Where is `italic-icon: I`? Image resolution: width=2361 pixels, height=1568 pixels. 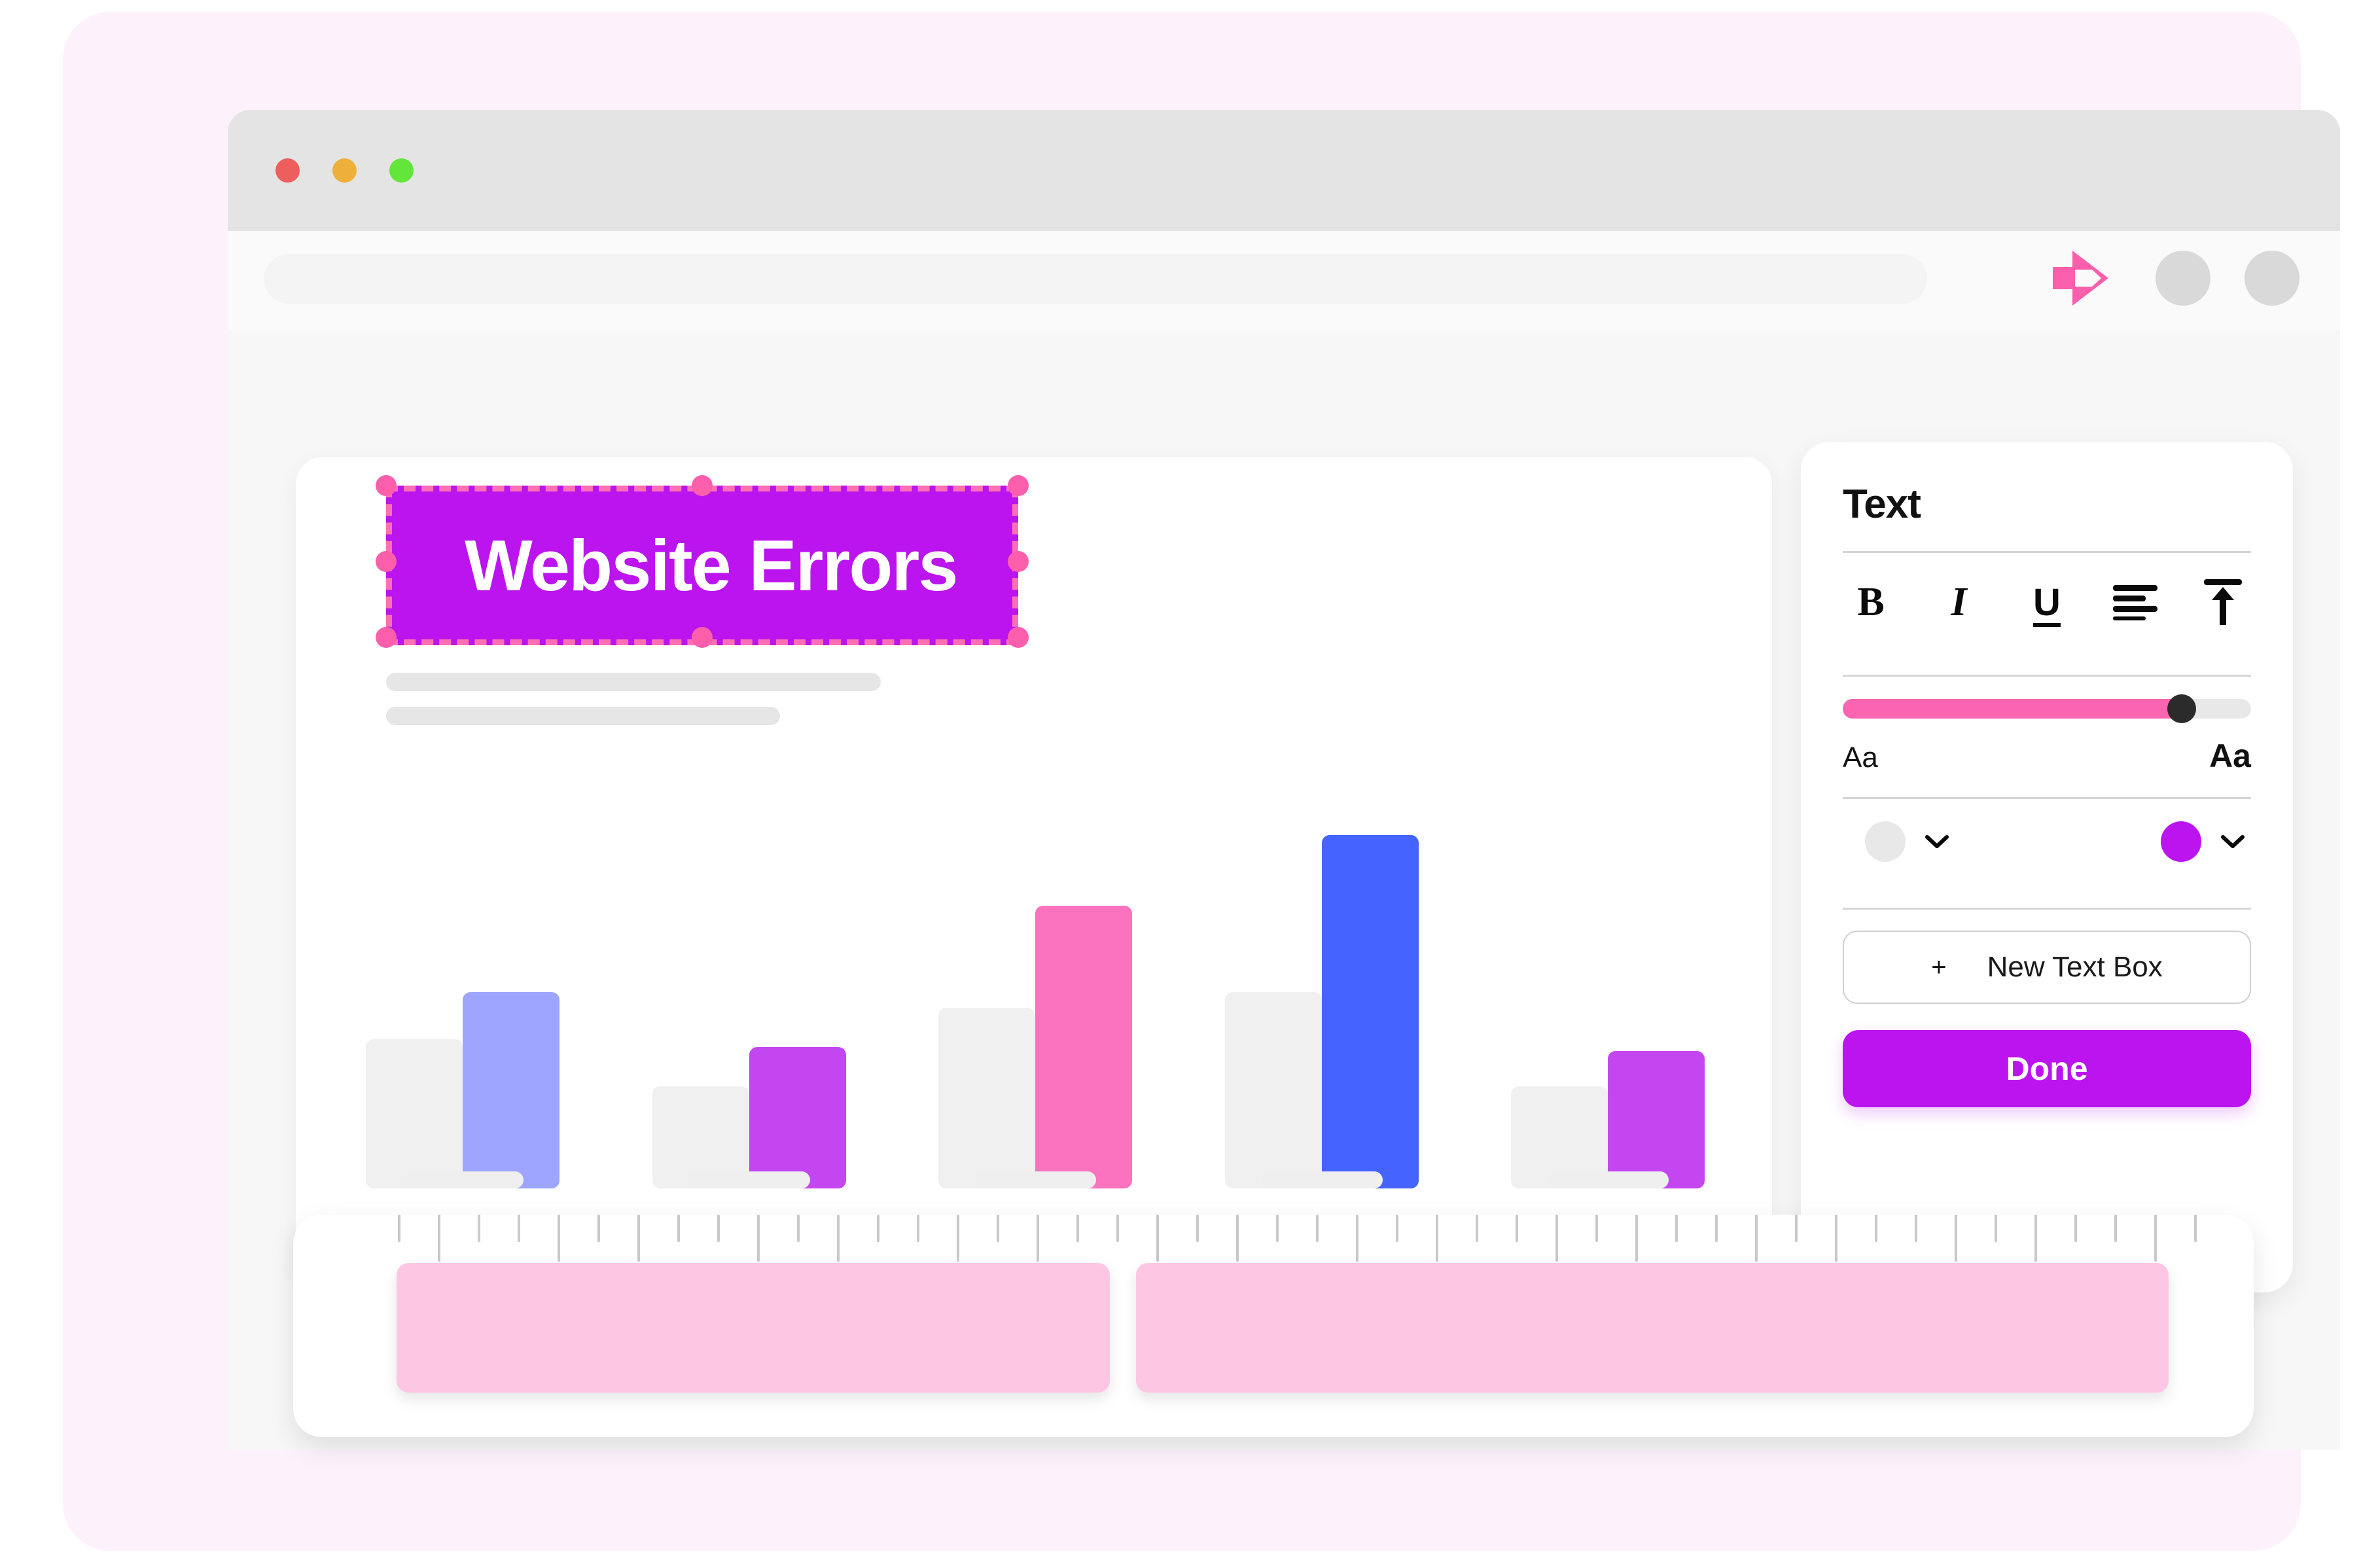
italic-icon: I is located at coordinates (1959, 602).